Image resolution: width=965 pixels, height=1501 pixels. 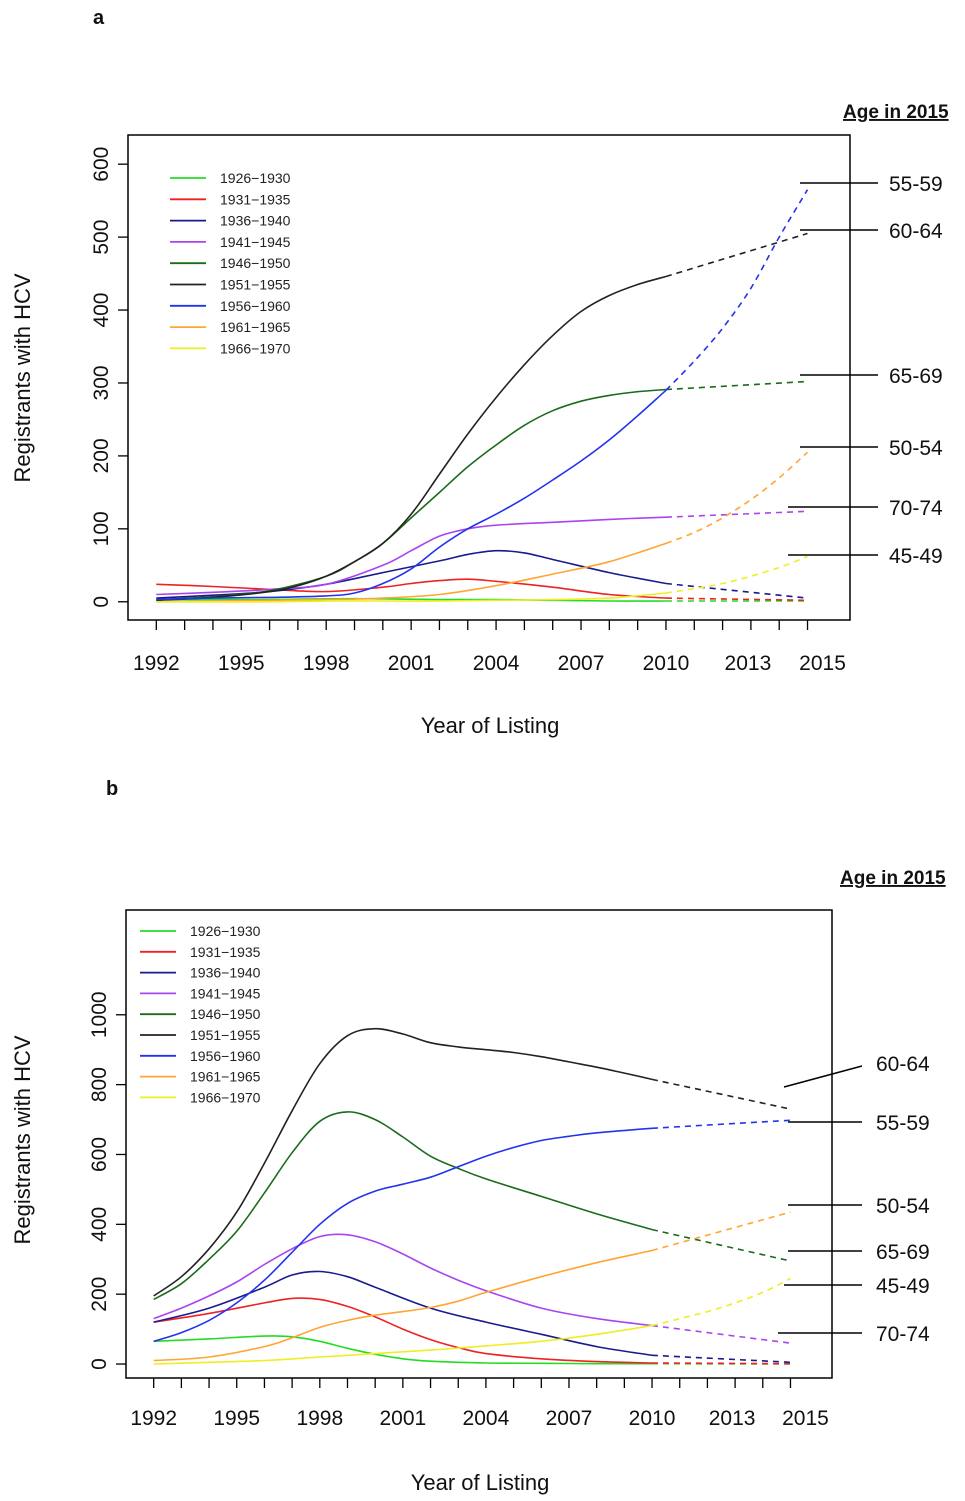 What do you see at coordinates (101, 455) in the screenshot?
I see `y-tick-label: 200` at bounding box center [101, 455].